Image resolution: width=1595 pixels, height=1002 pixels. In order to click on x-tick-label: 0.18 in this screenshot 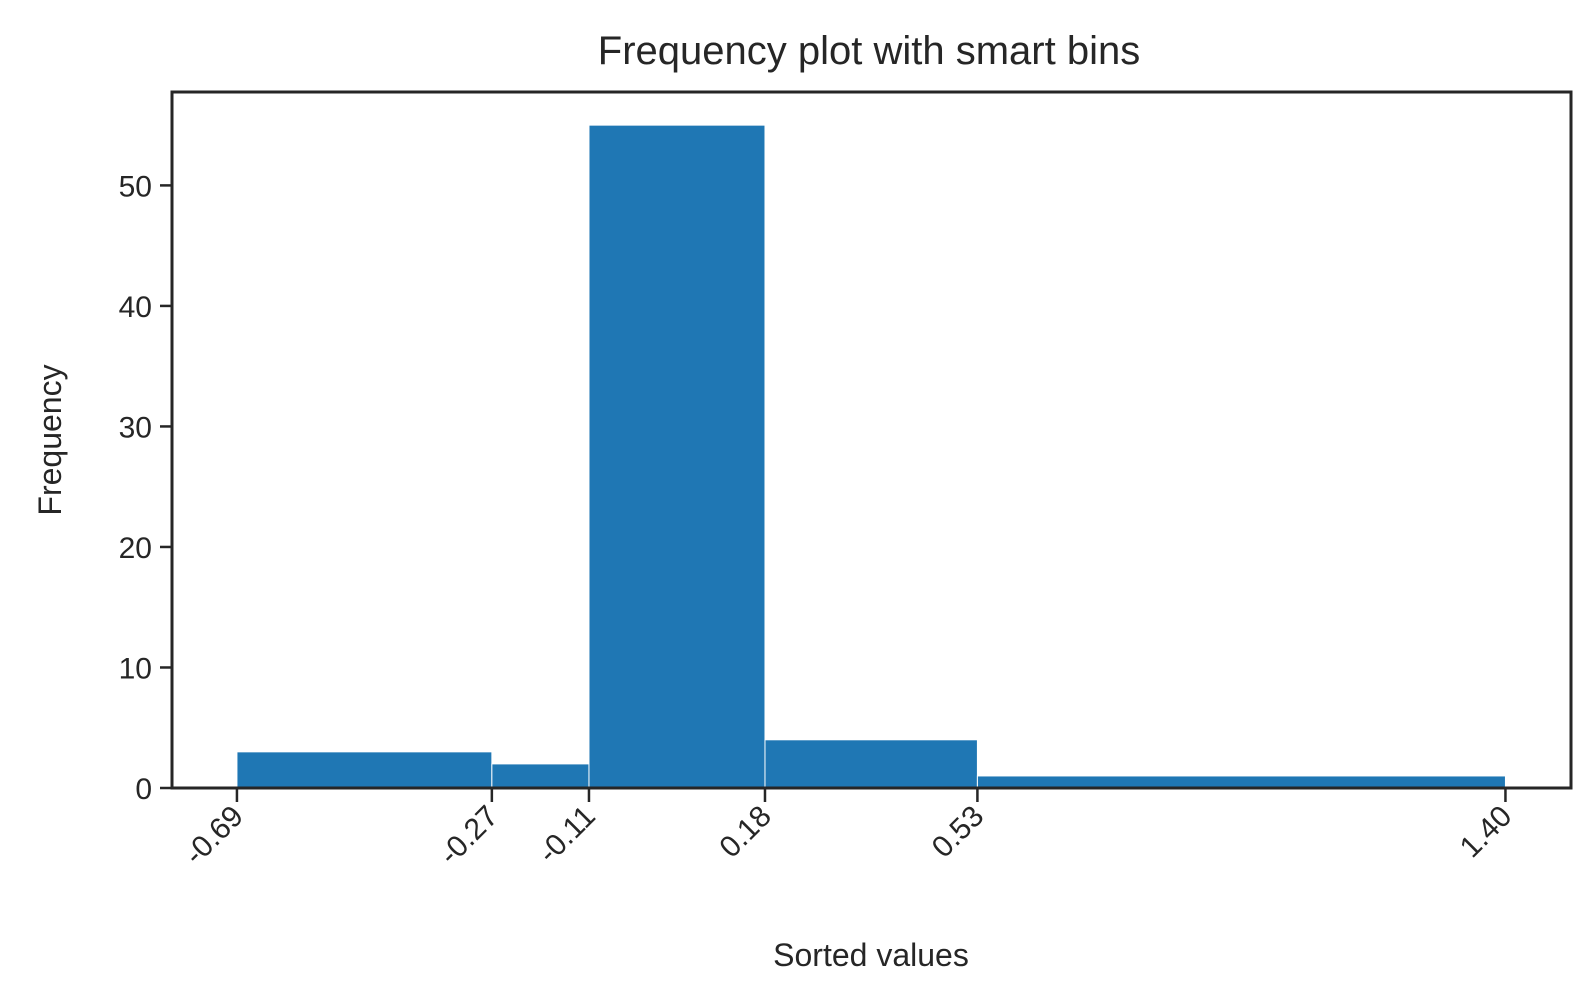, I will do `click(745, 832)`.